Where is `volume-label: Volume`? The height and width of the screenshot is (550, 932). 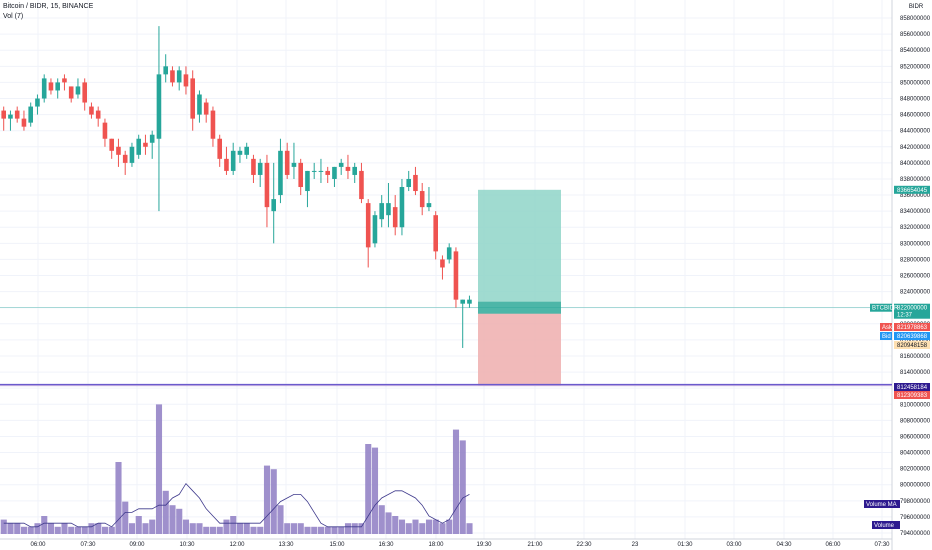
volume-label: Volume is located at coordinates (884, 526).